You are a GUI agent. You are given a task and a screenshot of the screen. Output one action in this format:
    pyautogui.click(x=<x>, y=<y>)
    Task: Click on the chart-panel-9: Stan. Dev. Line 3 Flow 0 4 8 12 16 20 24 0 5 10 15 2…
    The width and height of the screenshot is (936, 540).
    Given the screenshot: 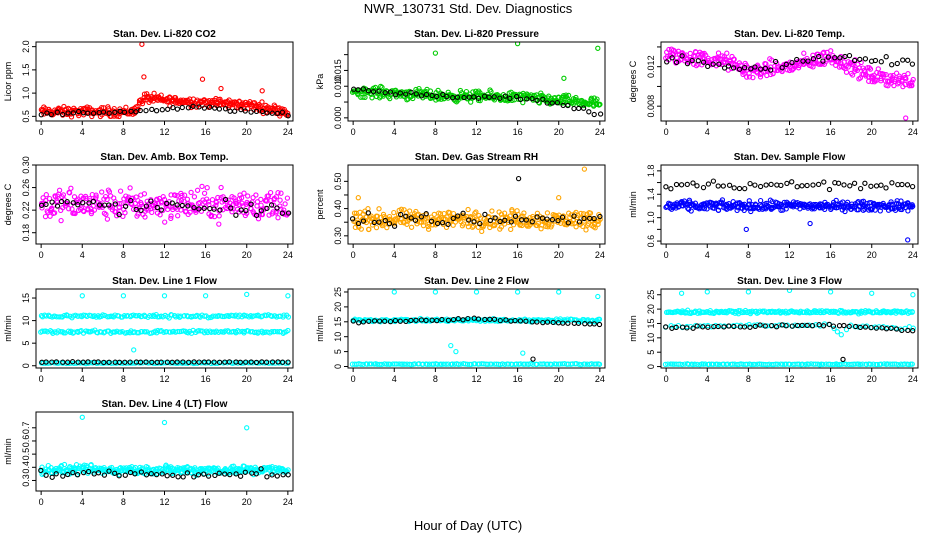 What is the action you would take?
    pyautogui.click(x=773, y=330)
    